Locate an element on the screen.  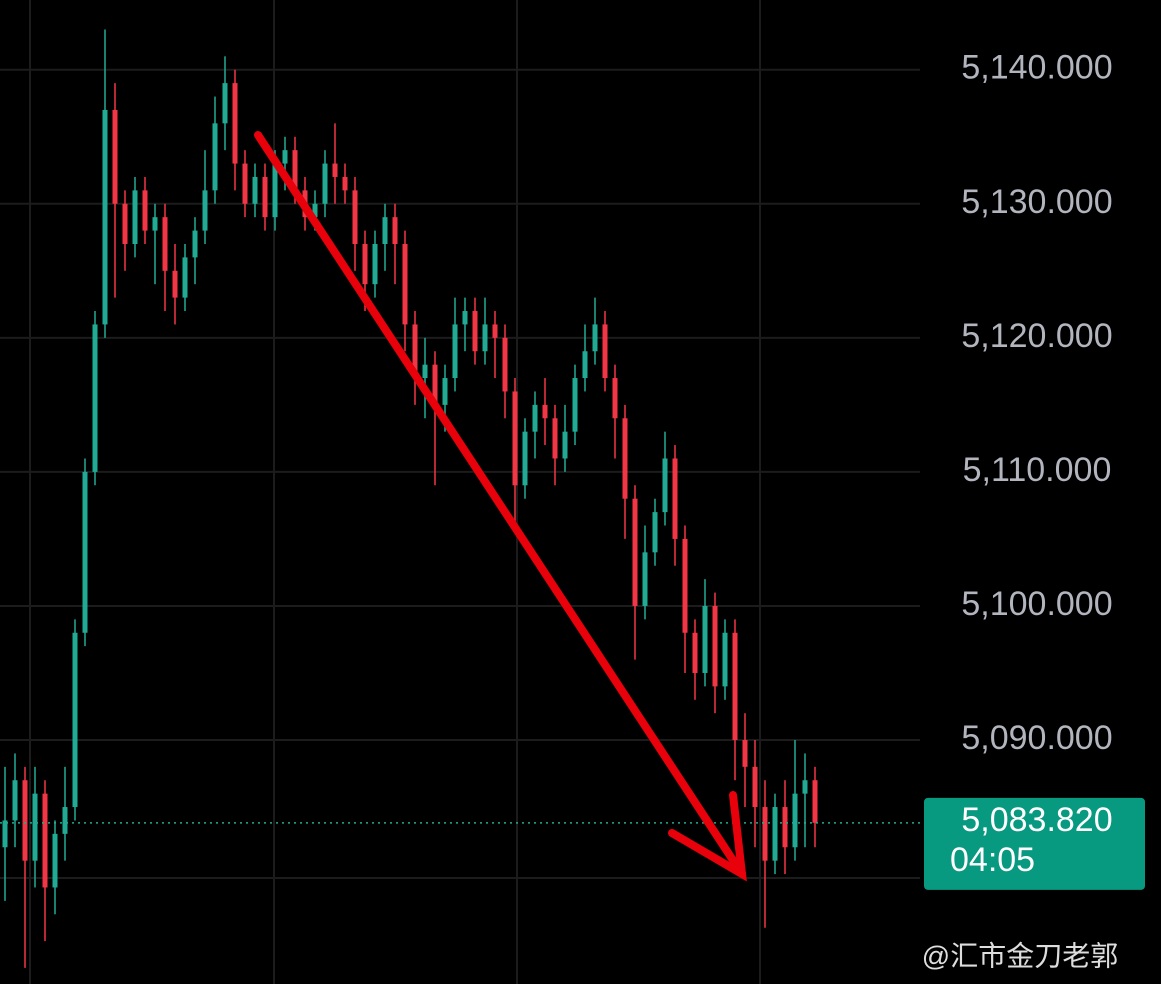
watermark: @汇市金刀老郭 is located at coordinates (1020, 955).